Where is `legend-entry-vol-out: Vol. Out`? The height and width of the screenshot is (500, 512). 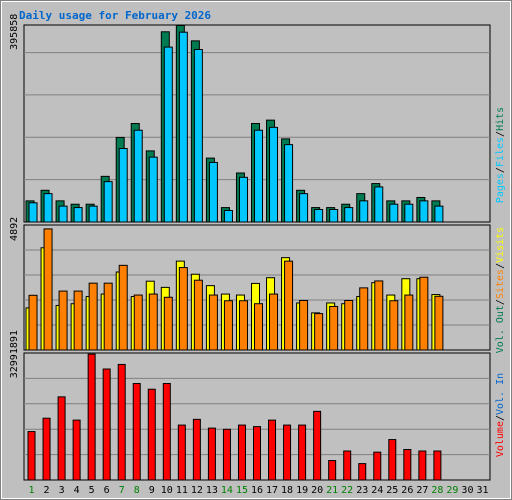
legend-entry-vol-out: Vol. Out is located at coordinates (500, 329).